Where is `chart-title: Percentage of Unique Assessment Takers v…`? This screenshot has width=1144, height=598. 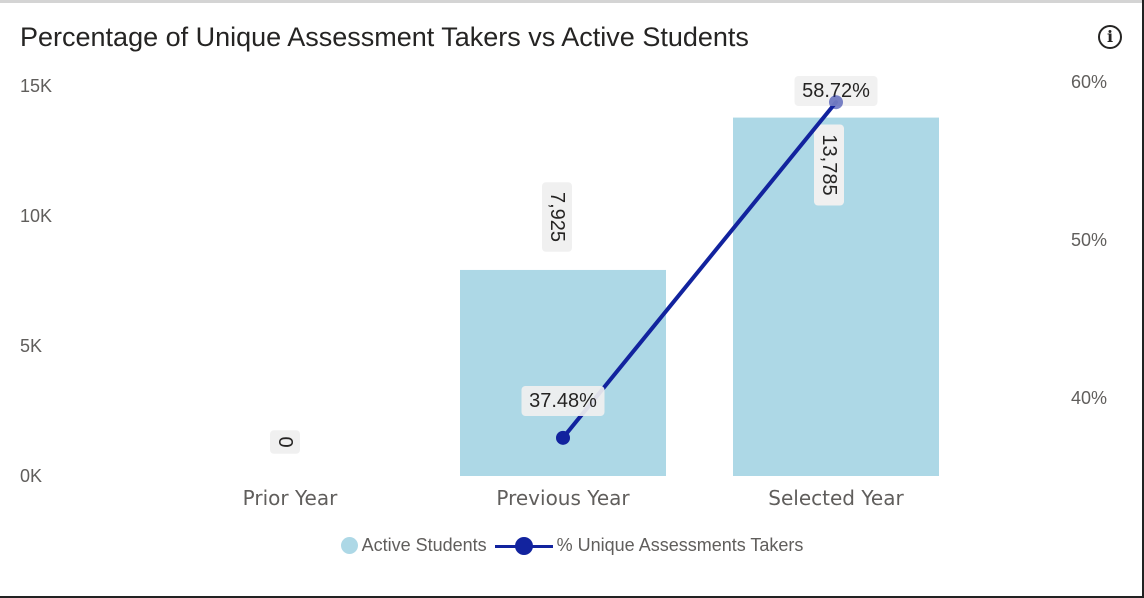
chart-title: Percentage of Unique Assessment Takers v… is located at coordinates (384, 37).